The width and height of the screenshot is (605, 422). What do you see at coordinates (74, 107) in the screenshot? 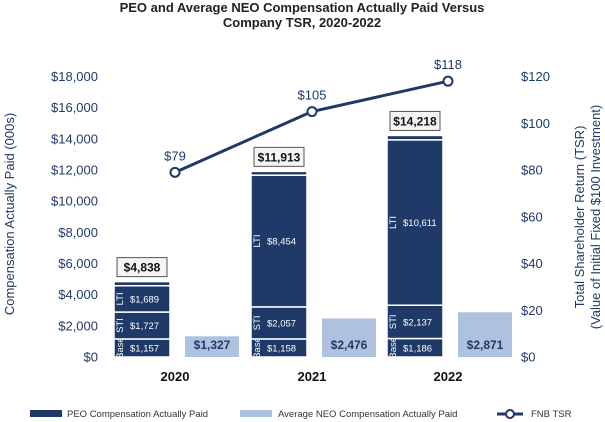
I see `y-tick-label: $16,000` at bounding box center [74, 107].